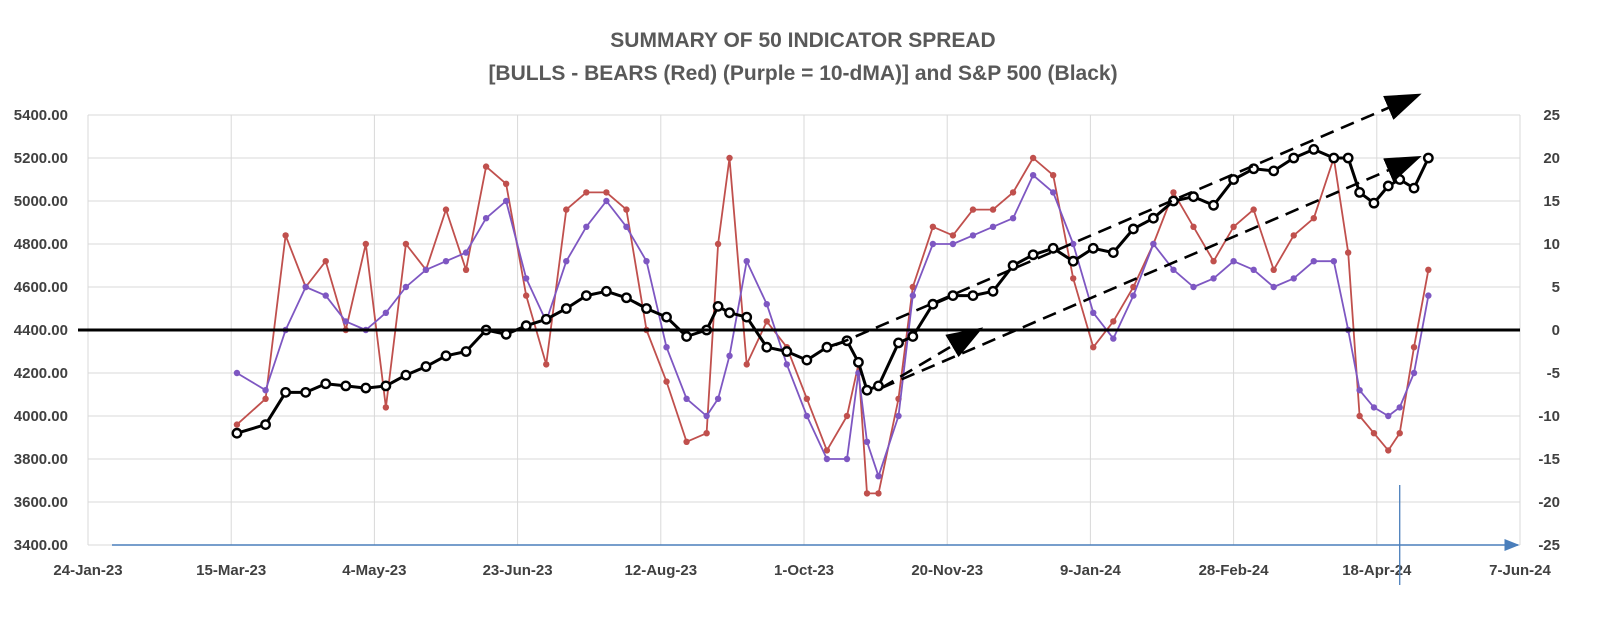 The image size is (1600, 625). I want to click on y-right-tick-label: 20, so click(1551, 158).